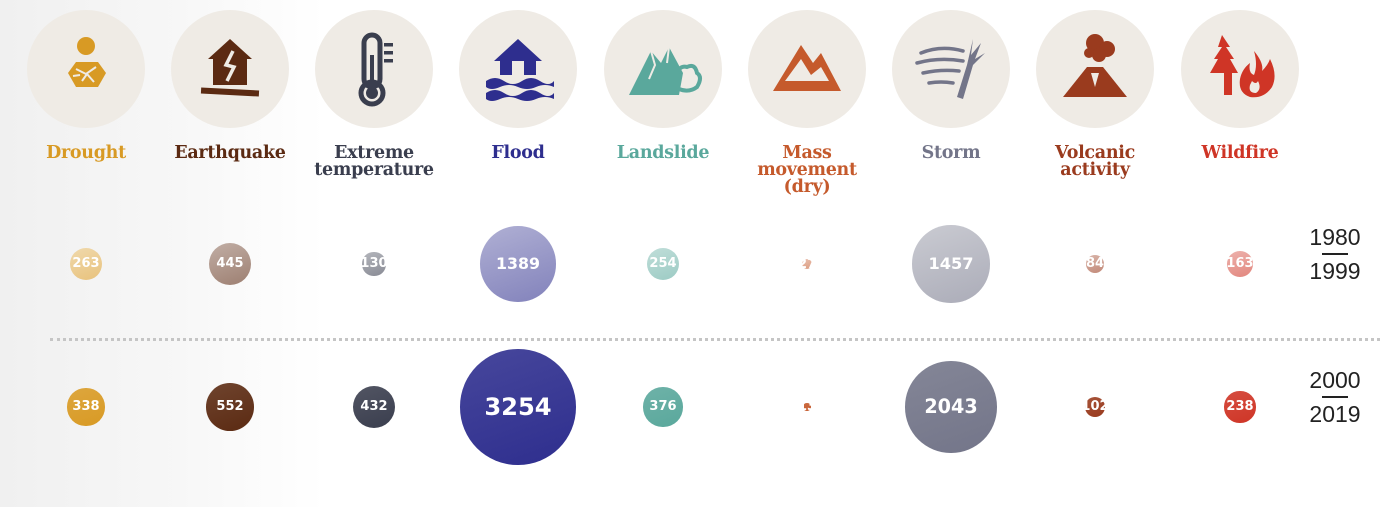 The height and width of the screenshot is (507, 1399). I want to click on period-start: 1980, so click(1335, 237).